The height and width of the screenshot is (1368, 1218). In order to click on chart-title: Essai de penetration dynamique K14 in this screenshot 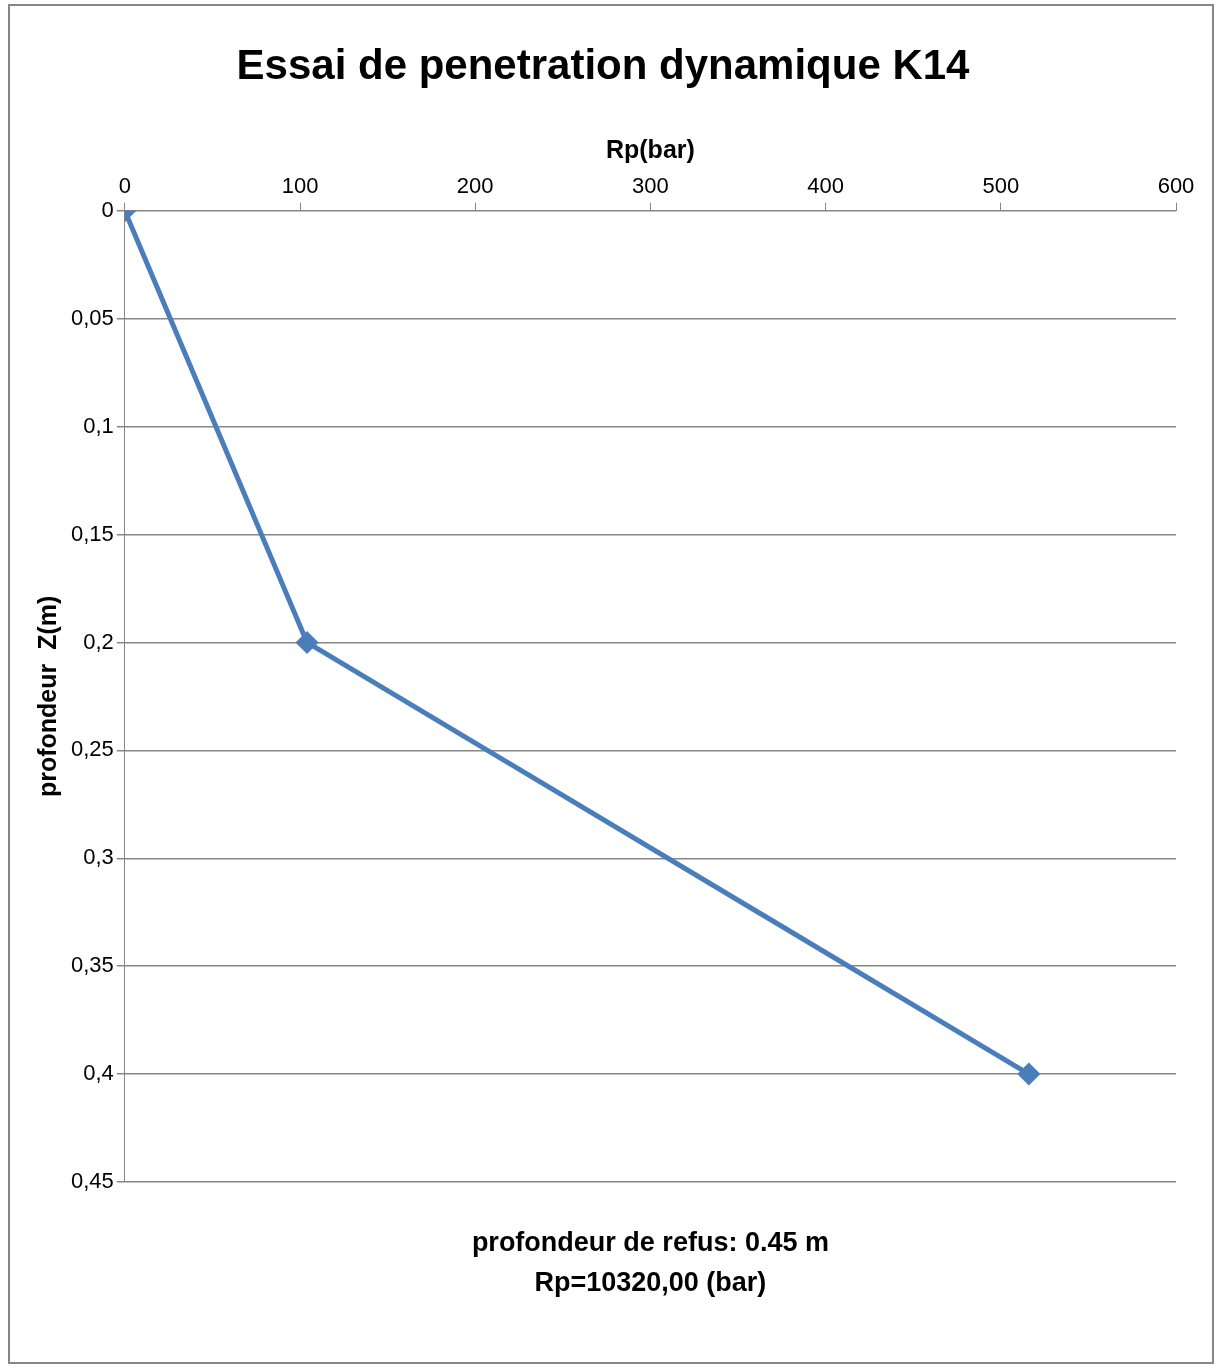, I will do `click(603, 64)`.